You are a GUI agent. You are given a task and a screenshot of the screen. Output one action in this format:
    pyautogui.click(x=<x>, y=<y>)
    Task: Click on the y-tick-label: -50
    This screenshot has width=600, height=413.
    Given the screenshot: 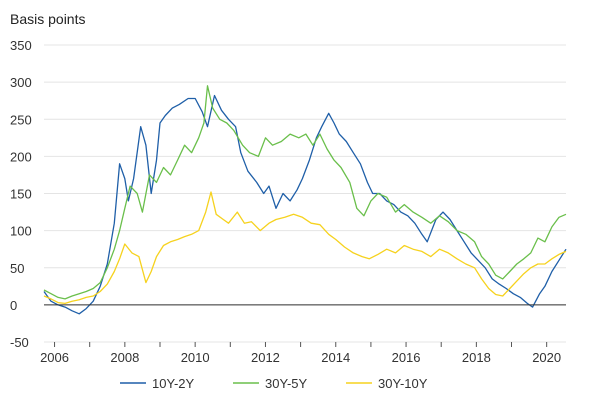 What is the action you would take?
    pyautogui.click(x=19, y=342)
    